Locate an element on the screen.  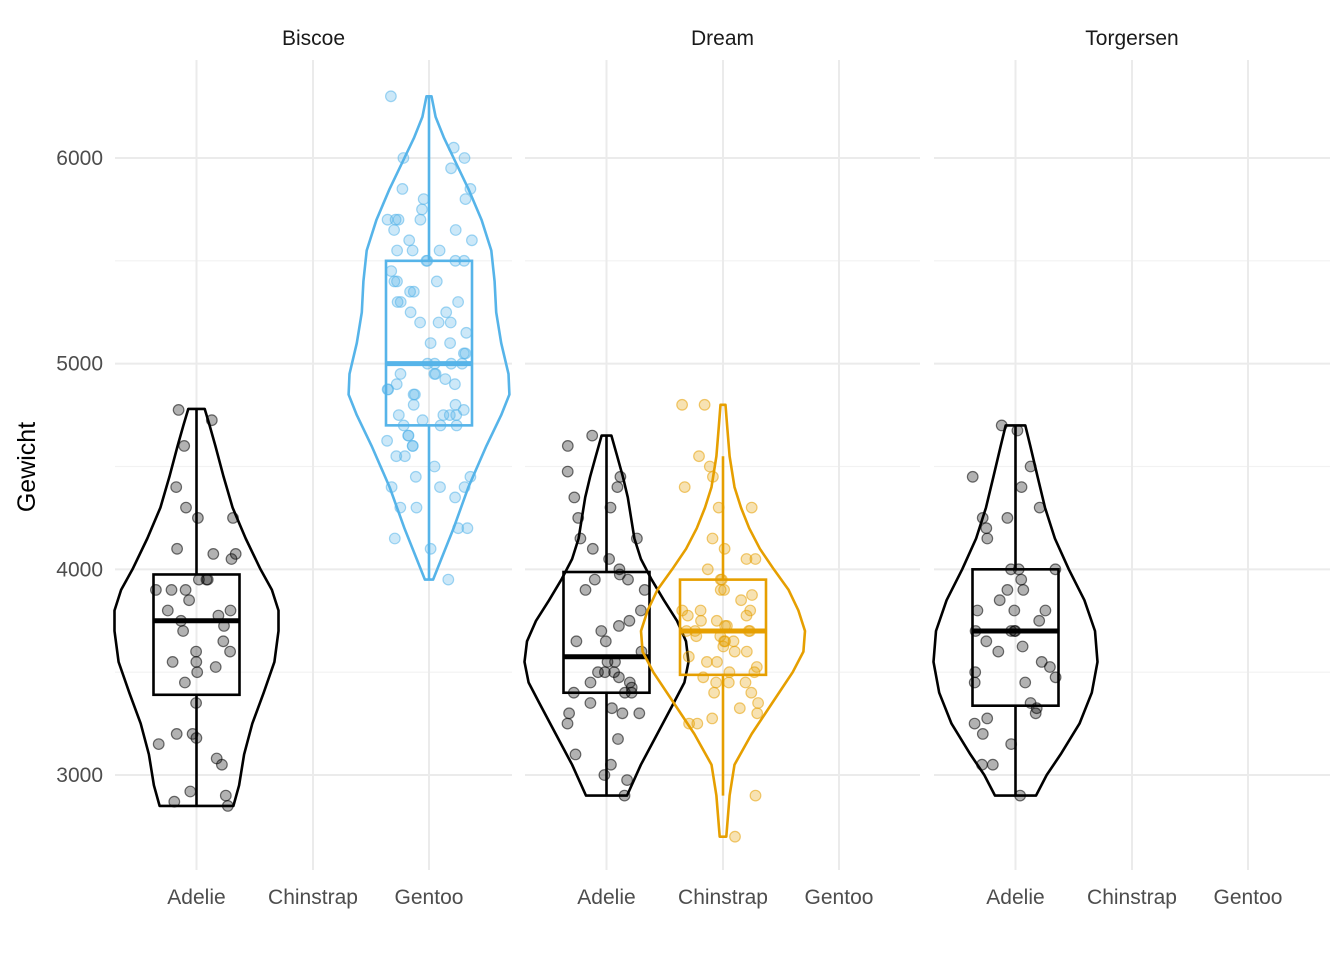
box-dream-adelie is located at coordinates (606, 632).